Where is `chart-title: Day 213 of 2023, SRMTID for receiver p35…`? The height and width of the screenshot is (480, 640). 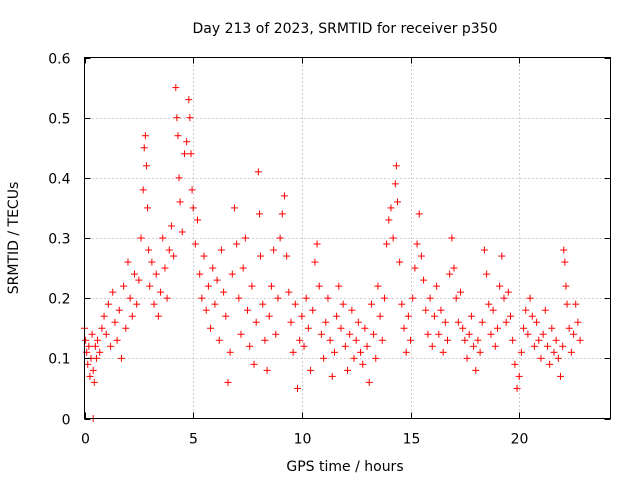
chart-title: Day 213 of 2023, SRMTID for receiver p35… is located at coordinates (344, 29).